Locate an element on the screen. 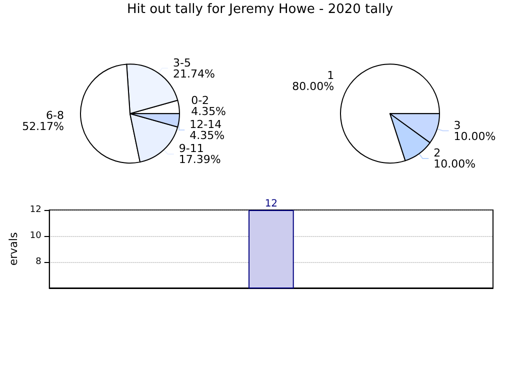 The height and width of the screenshot is (390, 520). y-tick-label: 12 is located at coordinates (36, 210).